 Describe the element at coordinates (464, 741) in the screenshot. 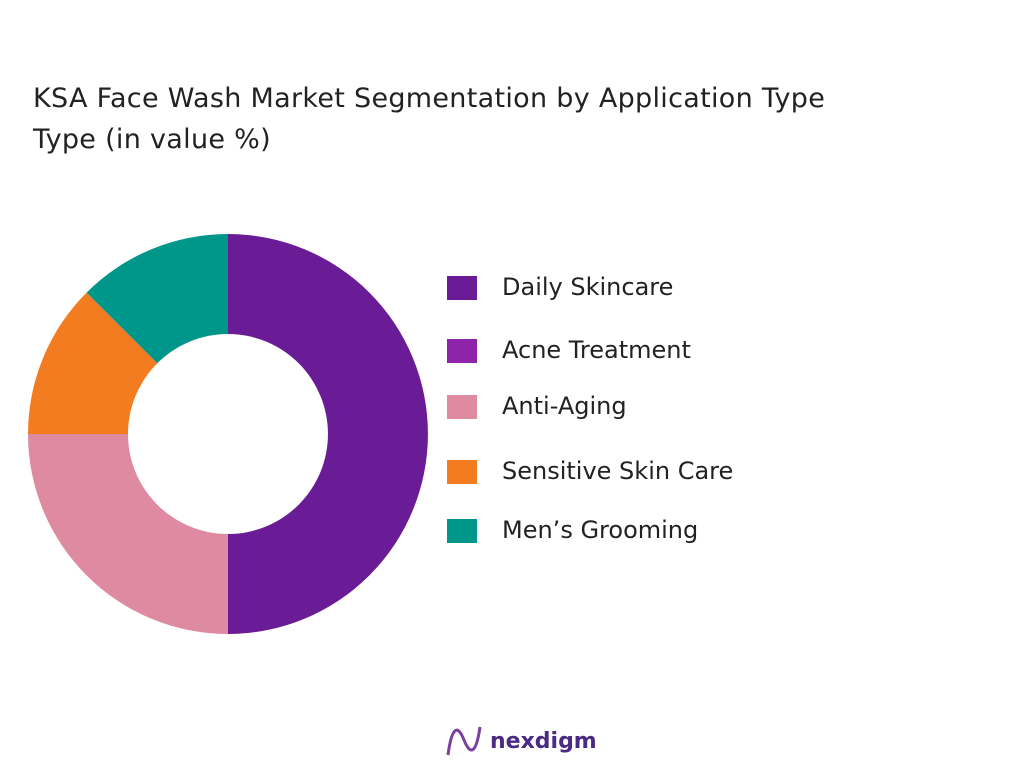

I see `logo-icon` at that location.